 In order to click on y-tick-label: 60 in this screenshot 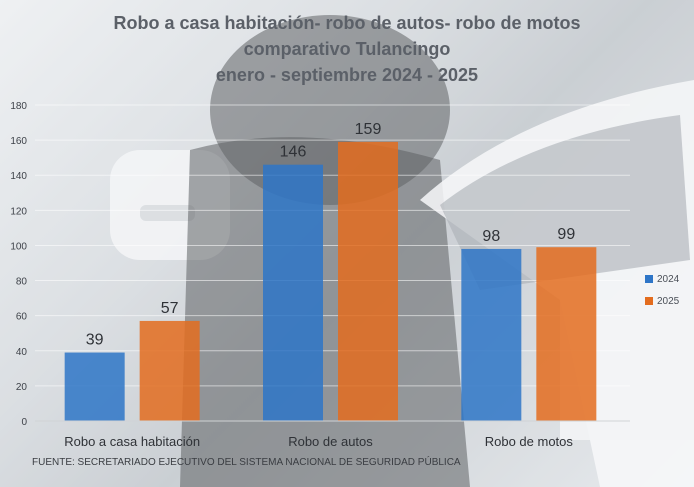, I will do `click(22, 317)`.